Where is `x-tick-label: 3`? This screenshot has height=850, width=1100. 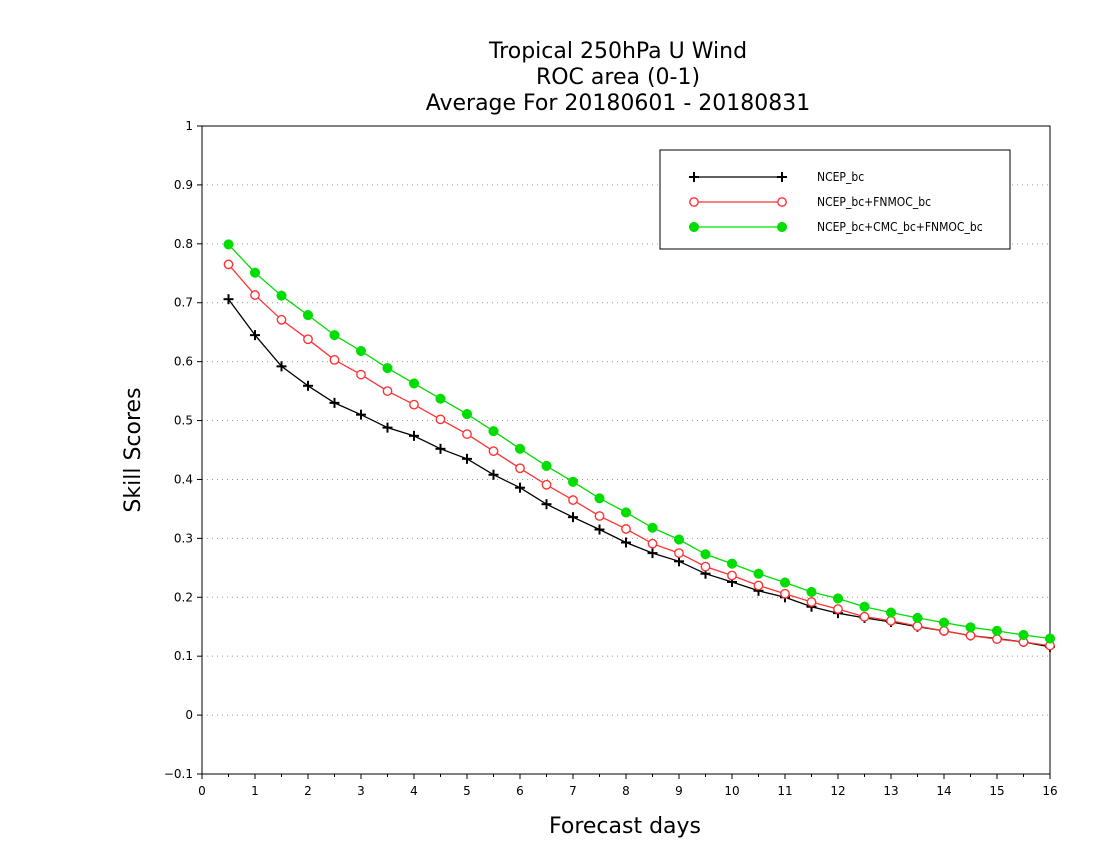 x-tick-label: 3 is located at coordinates (361, 791).